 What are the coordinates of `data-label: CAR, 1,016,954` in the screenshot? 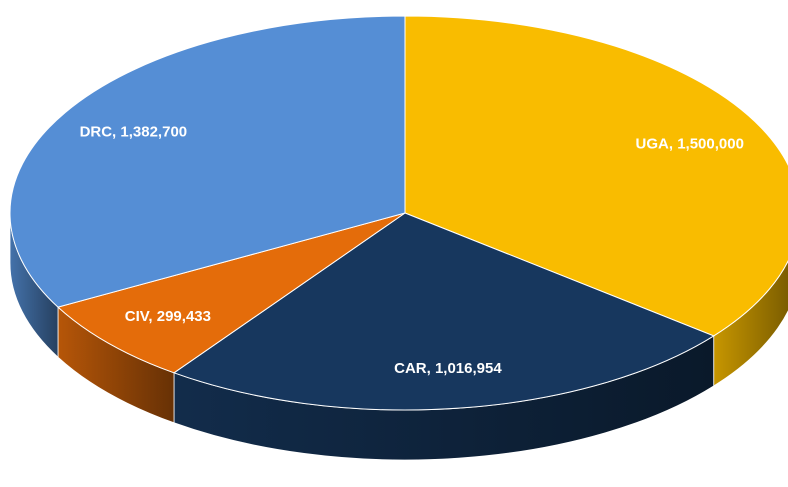 It's located at (448, 368).